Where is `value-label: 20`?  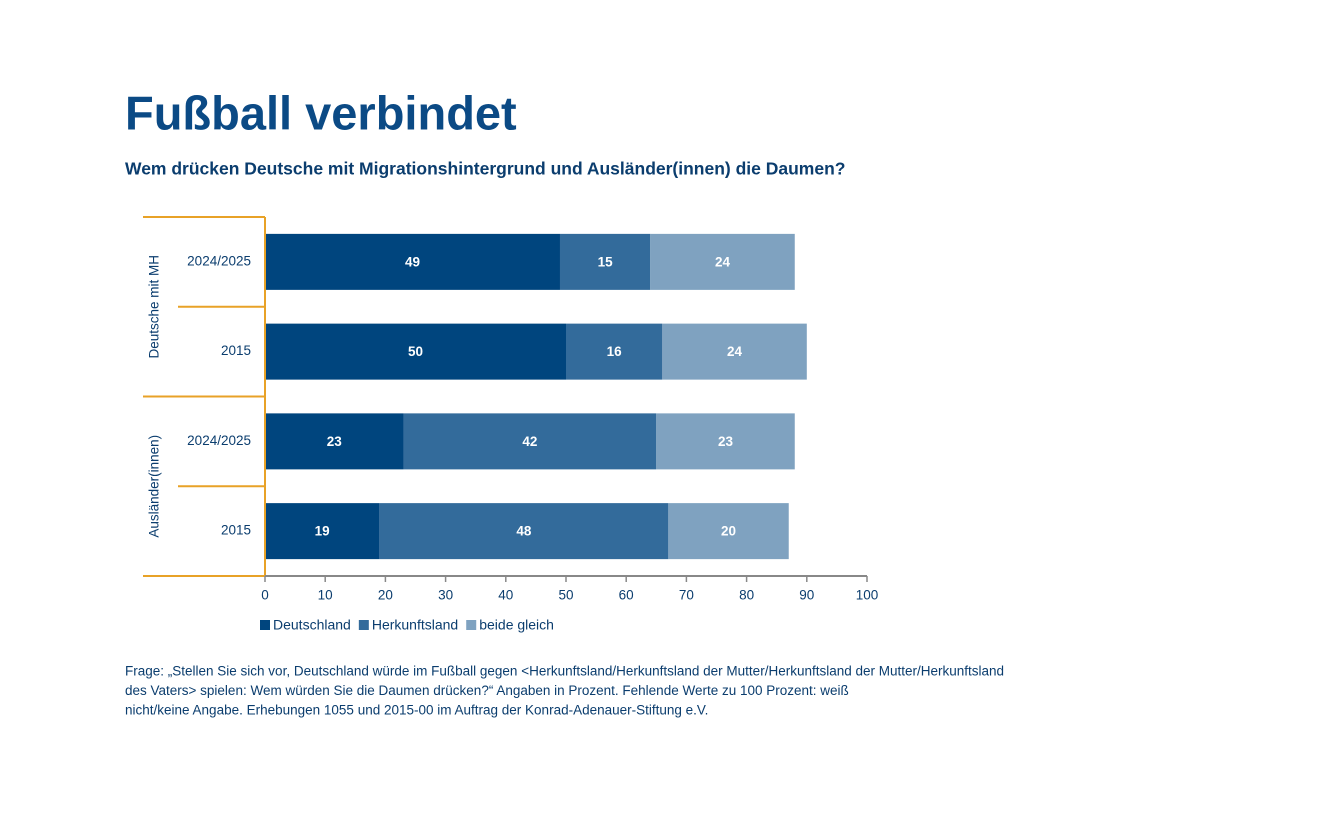 value-label: 20 is located at coordinates (728, 531).